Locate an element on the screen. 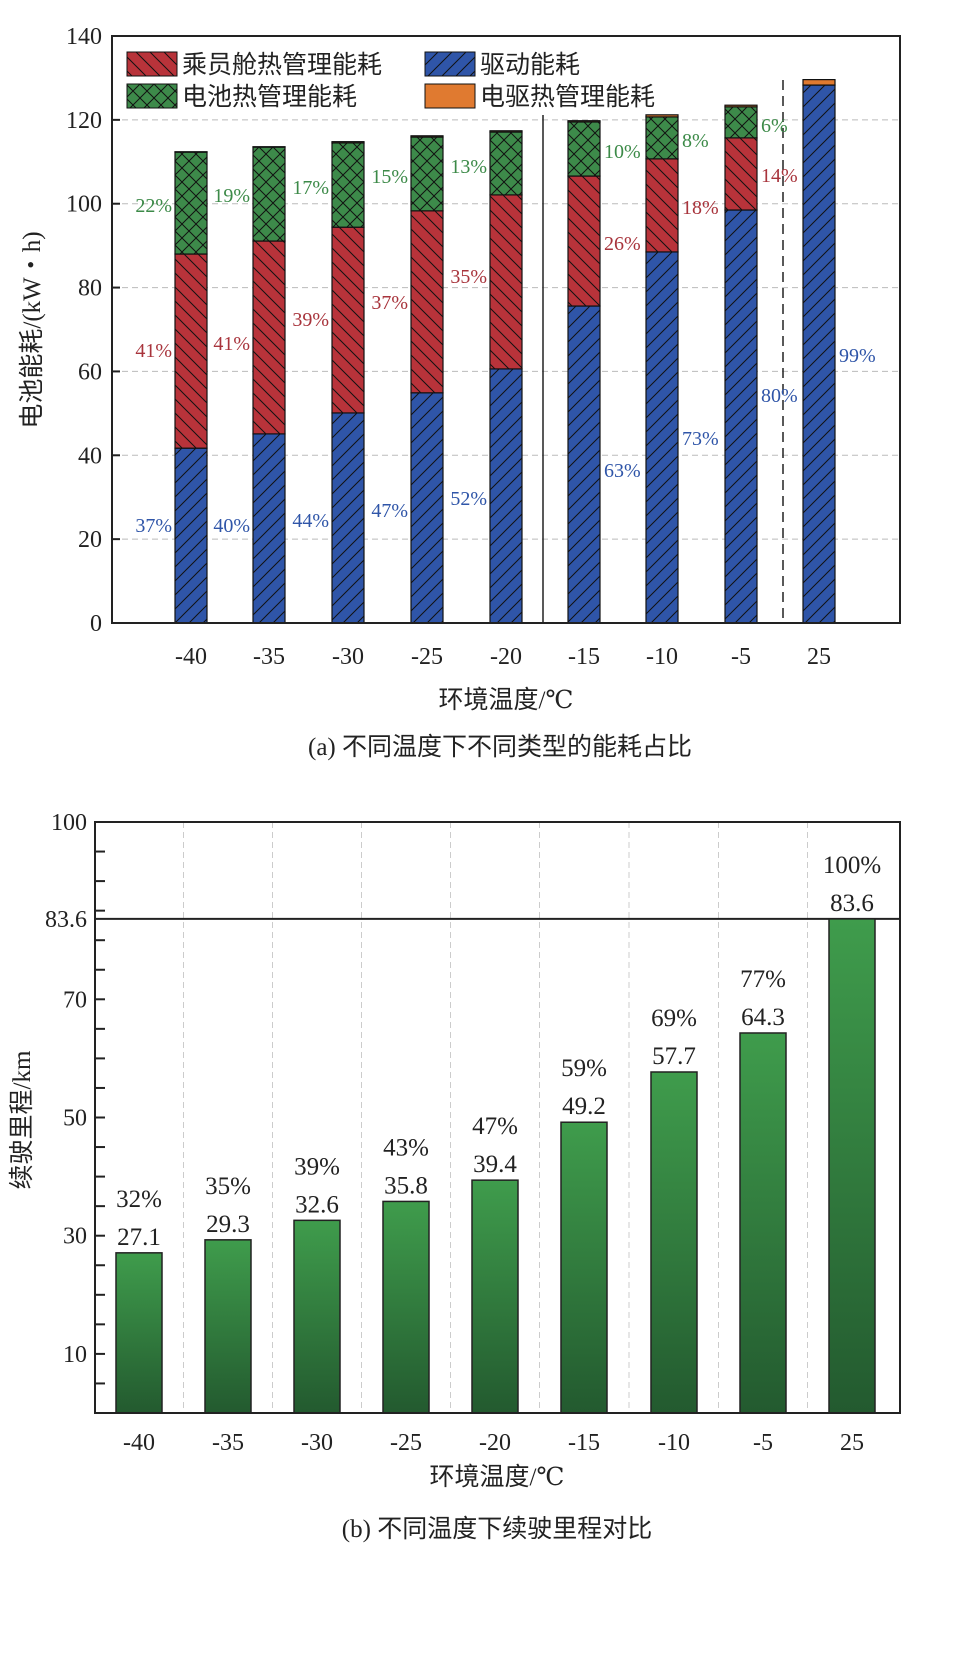 This screenshot has width=957, height=1656. legend-label-motor: 电驱热管理能耗 is located at coordinates (567, 97).